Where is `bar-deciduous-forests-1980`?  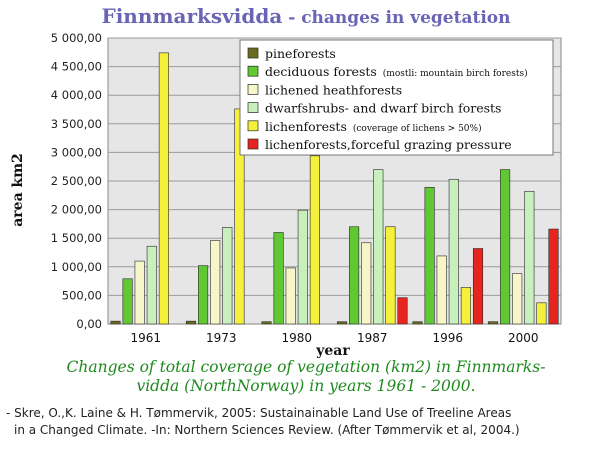 bar-deciduous-forests-1980 is located at coordinates (278, 278).